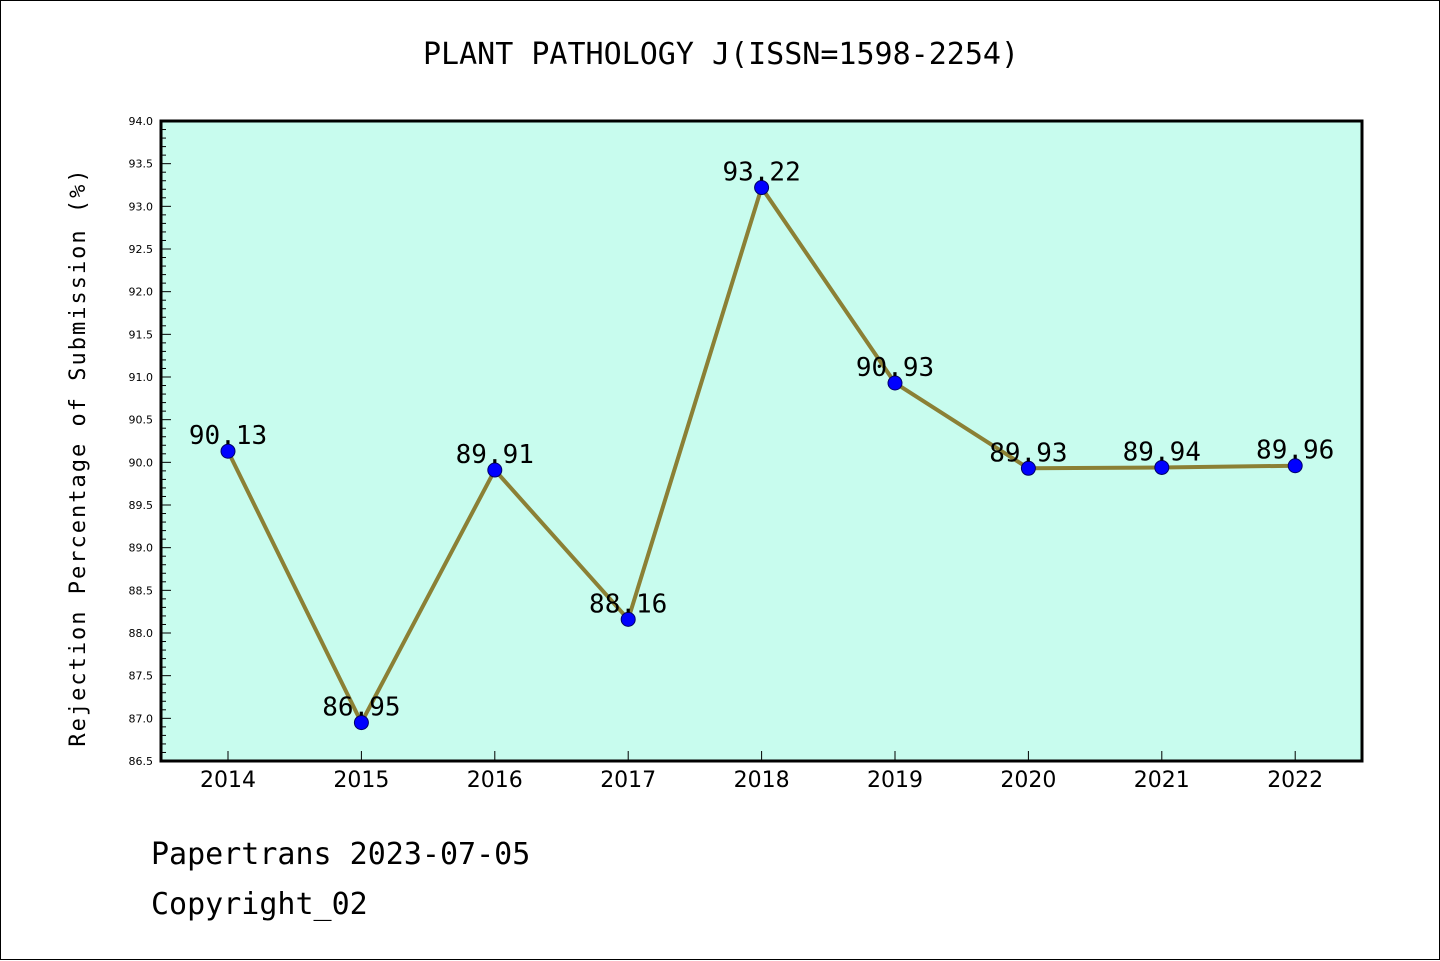  Describe the element at coordinates (259, 904) in the screenshot. I see `footer-copyright: Copyright_02` at that location.